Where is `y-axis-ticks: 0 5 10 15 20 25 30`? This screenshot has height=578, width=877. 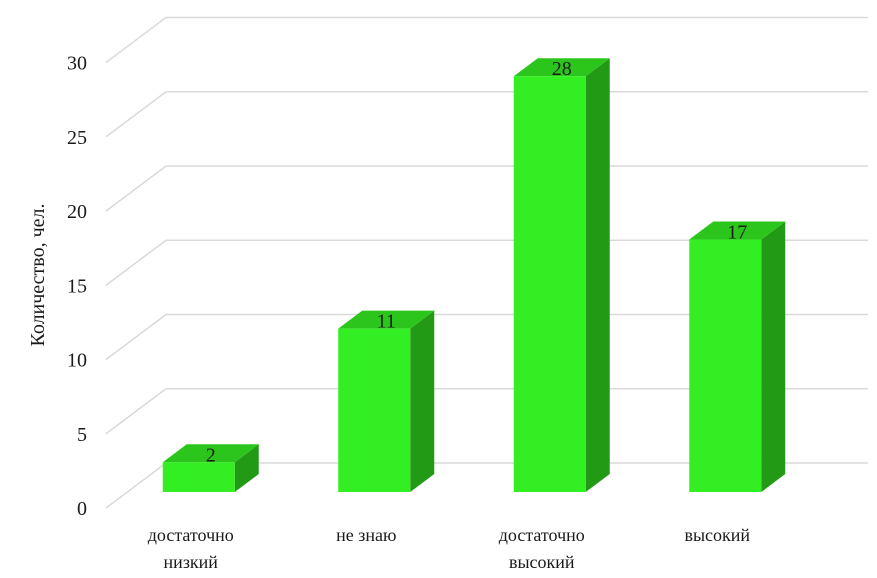 y-axis-ticks: 0 5 10 15 20 25 30 is located at coordinates (77, 287).